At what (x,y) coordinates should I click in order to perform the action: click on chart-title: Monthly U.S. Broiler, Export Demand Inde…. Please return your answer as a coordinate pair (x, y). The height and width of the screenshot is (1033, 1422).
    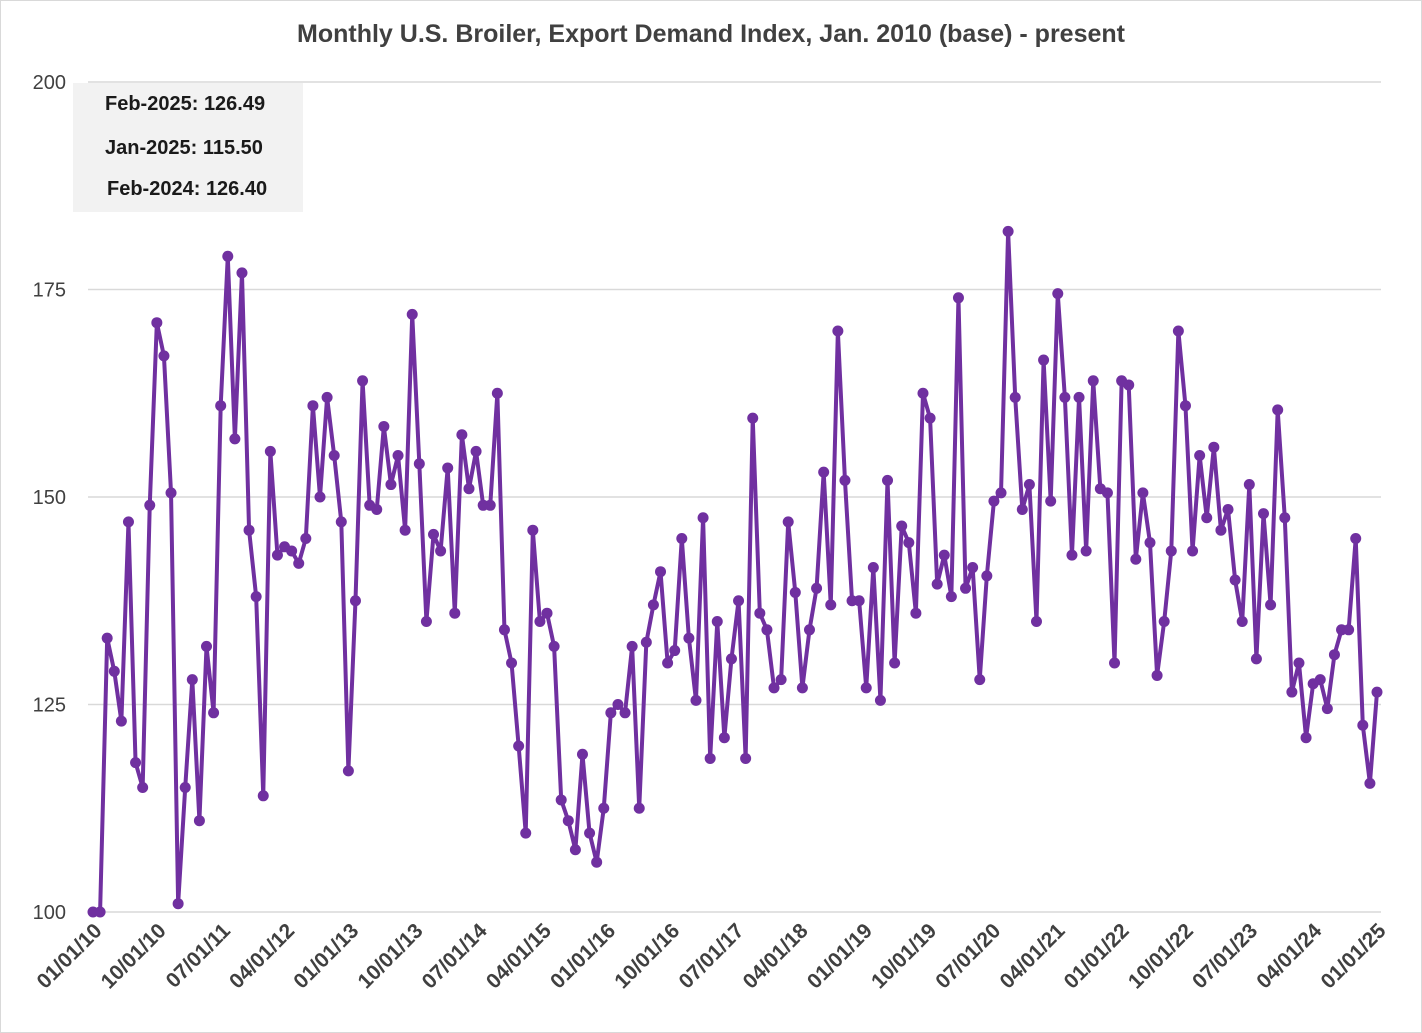
    Looking at the image, I should click on (711, 34).